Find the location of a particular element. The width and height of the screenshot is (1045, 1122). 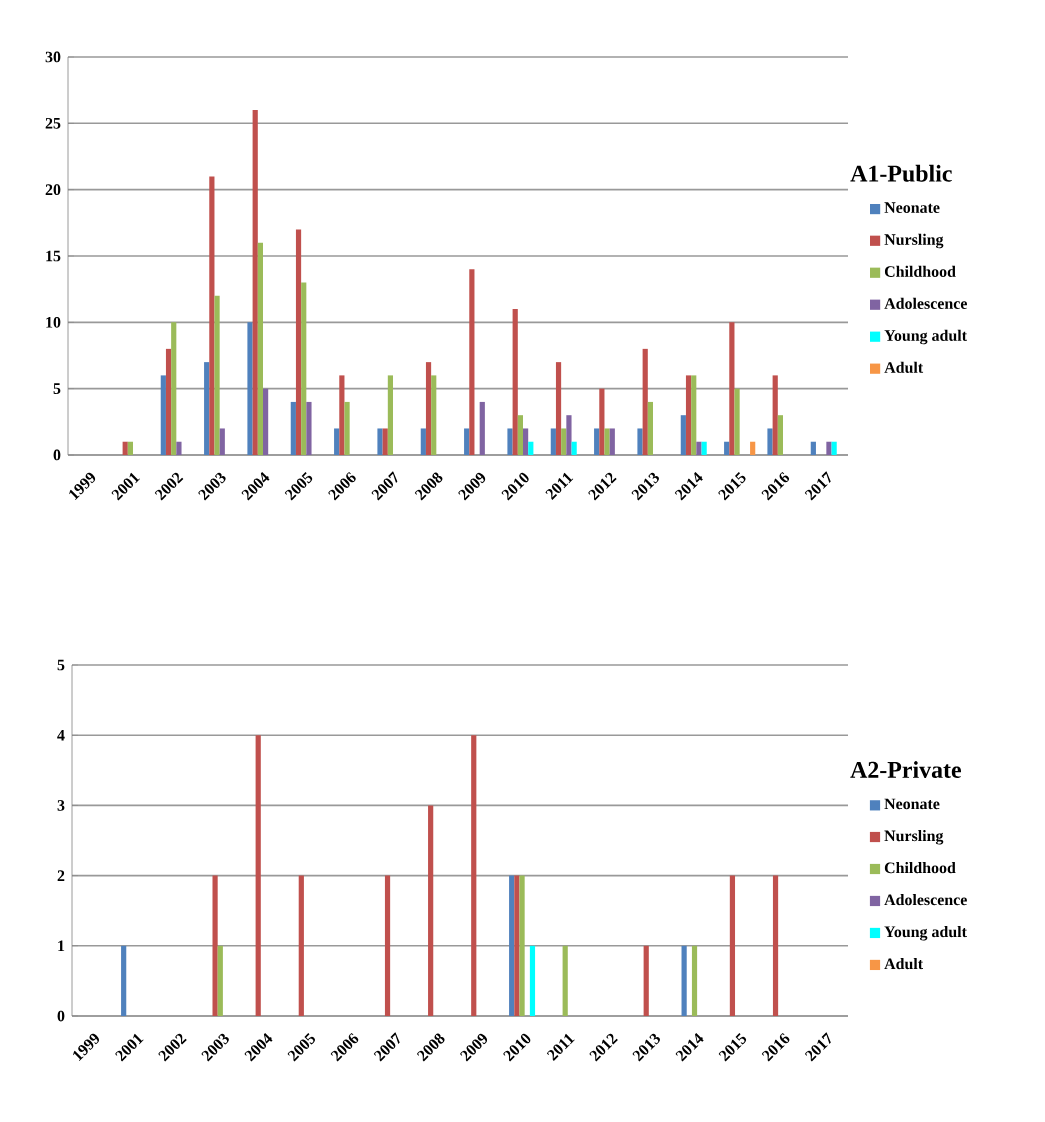

y-tick-label: 15 is located at coordinates (53, 256).